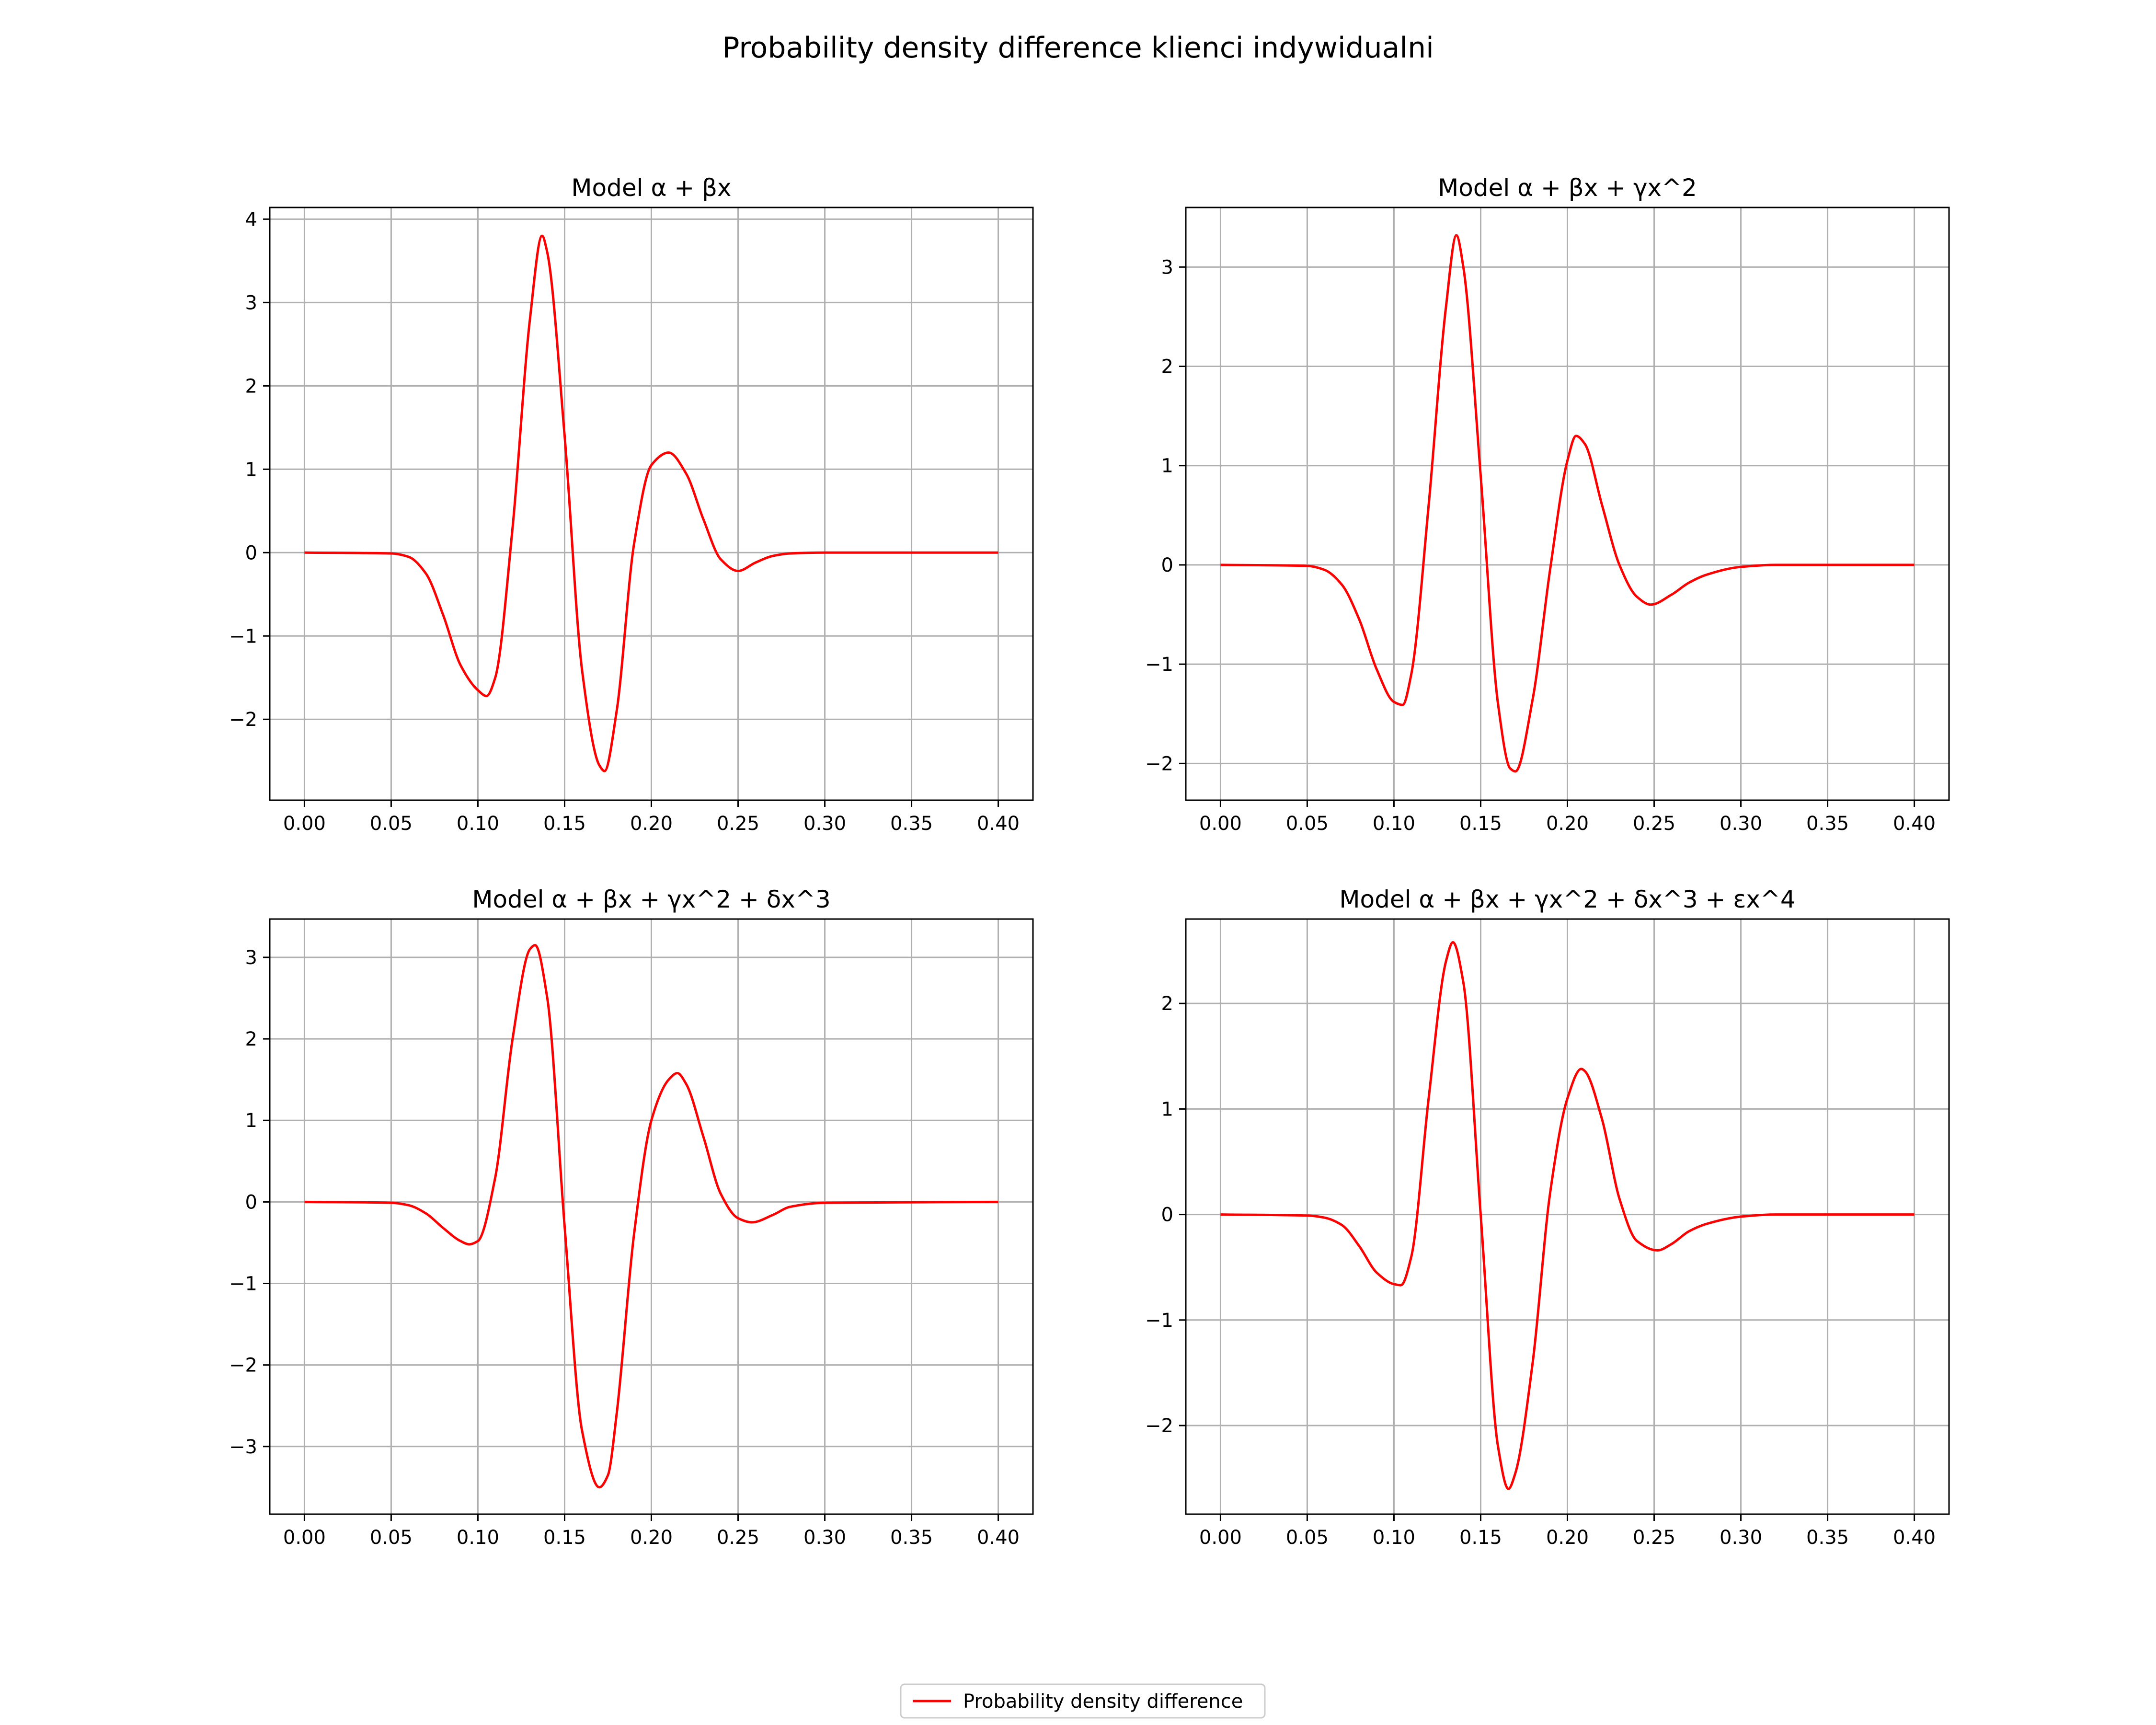 The image size is (2156, 1725). Describe the element at coordinates (1567, 899) in the screenshot. I see `subplot-title: Model α + βx + γx^2 + δx^3 + εx^4` at that location.